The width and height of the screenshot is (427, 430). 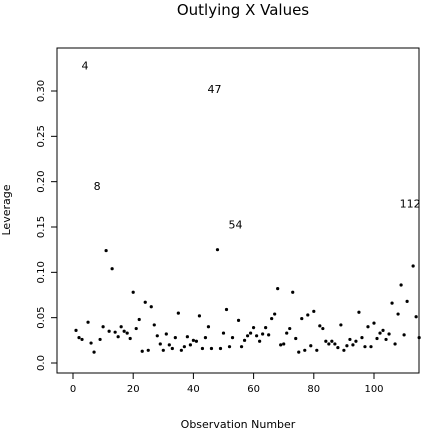 What do you see at coordinates (41, 227) in the screenshot?
I see `y-tick-label: 0.15` at bounding box center [41, 227].